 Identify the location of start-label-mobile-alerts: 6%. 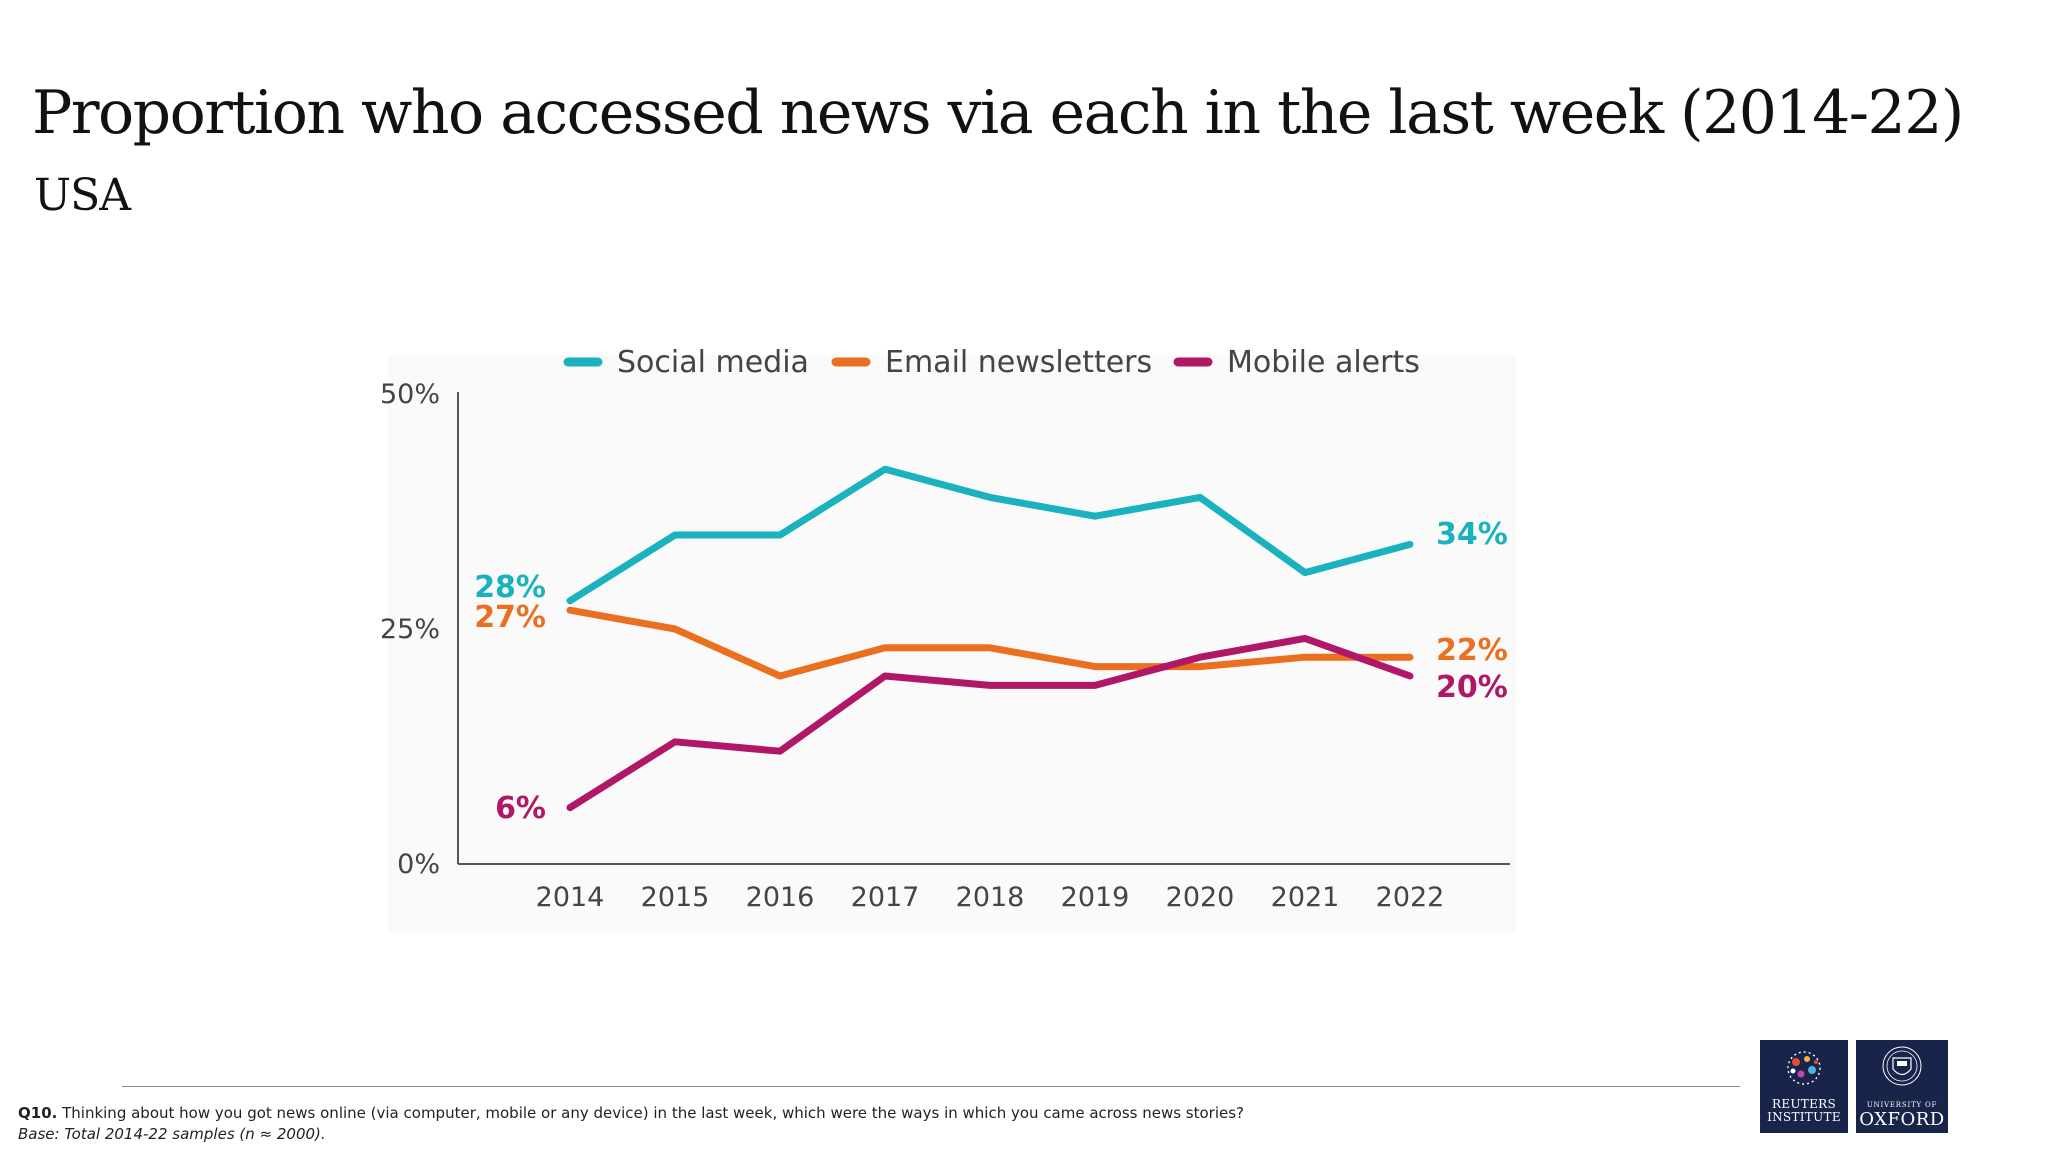
(520, 808).